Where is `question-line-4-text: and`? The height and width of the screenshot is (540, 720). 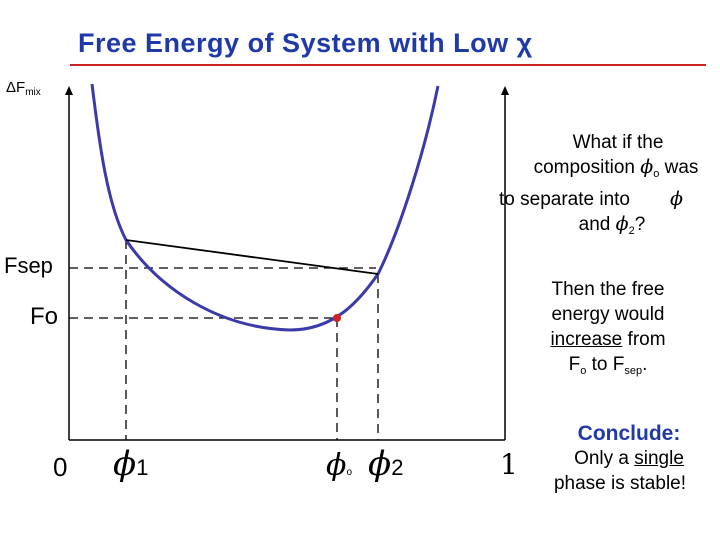 question-line-4-text: and is located at coordinates (597, 224).